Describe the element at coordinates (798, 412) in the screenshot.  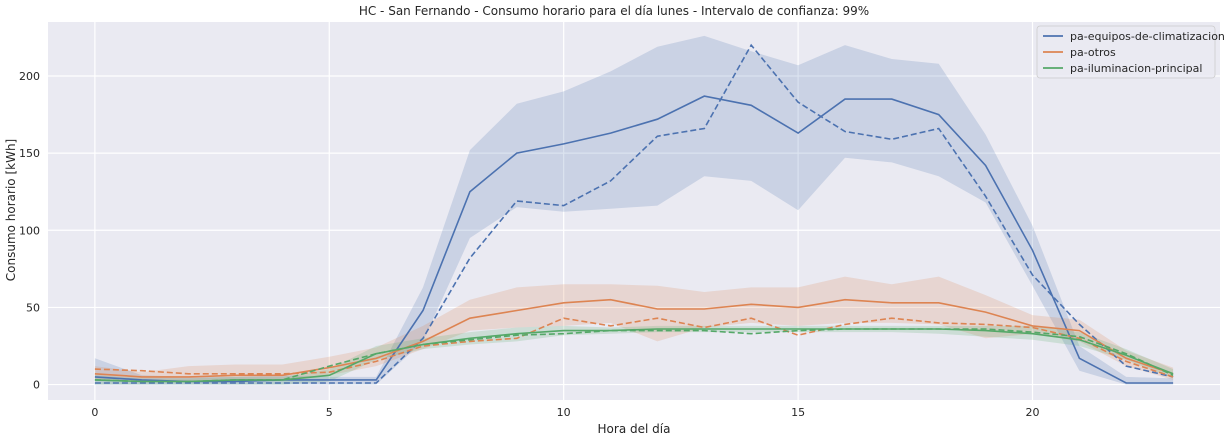
I see `x-tick-label: 15` at that location.